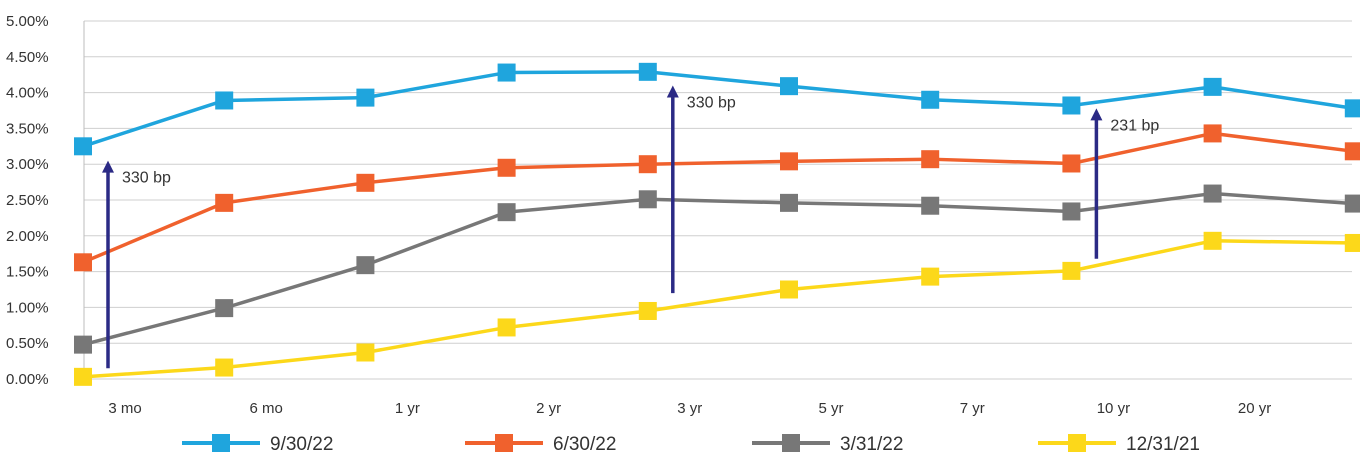 The width and height of the screenshot is (1360, 459). I want to click on legend-label: 9/30/22, so click(301, 444).